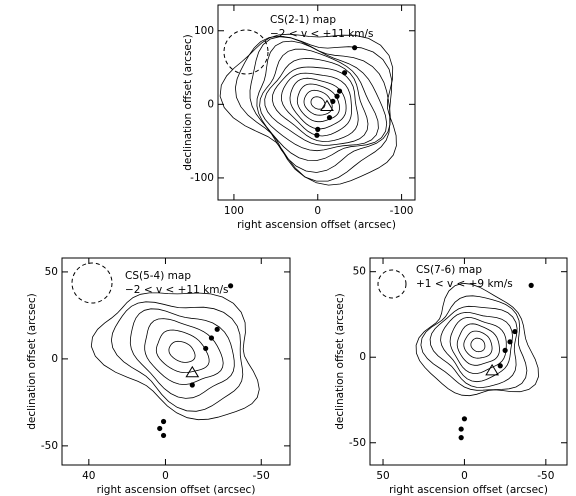  What do you see at coordinates (204, 31) in the screenshot?
I see `y-tick-label: 100` at bounding box center [204, 31].